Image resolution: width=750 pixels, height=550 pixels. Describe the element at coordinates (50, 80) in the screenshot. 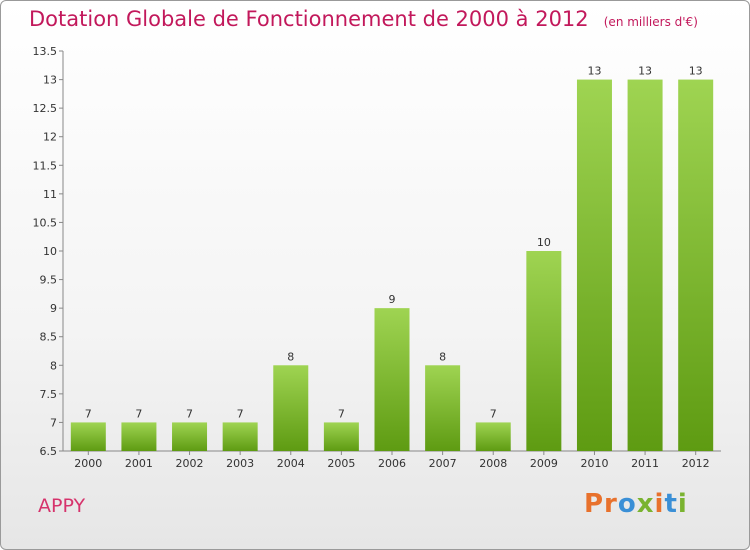

I see `y-tick-label: 13` at that location.